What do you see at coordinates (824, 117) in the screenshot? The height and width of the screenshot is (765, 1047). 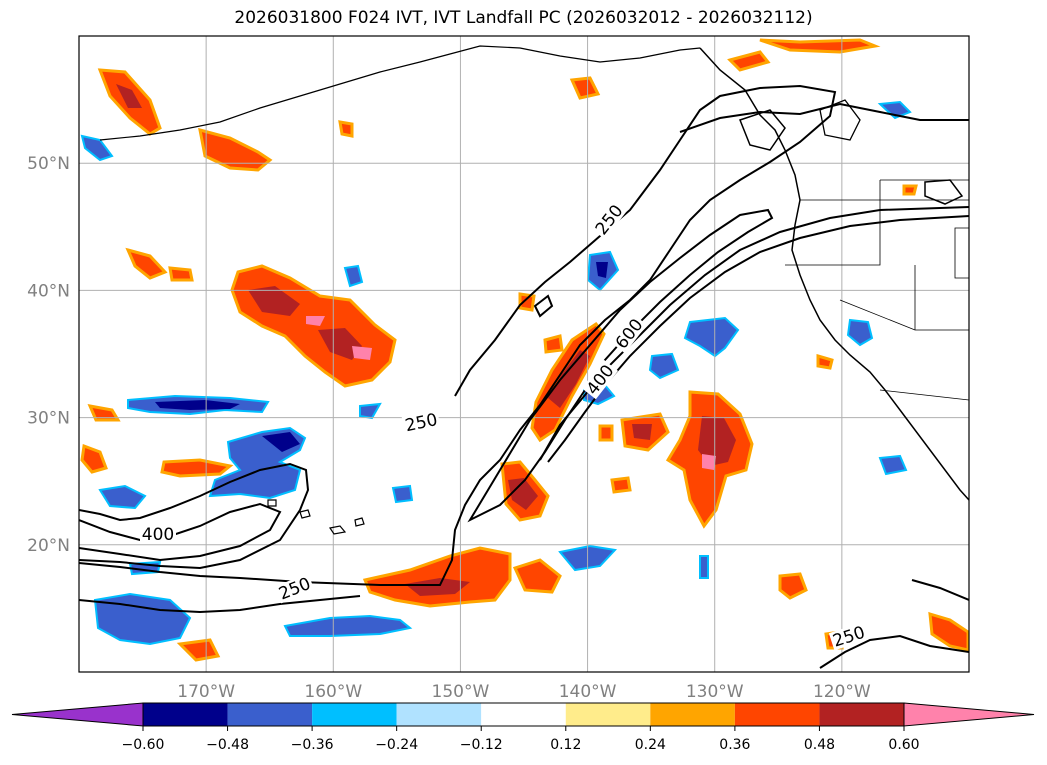 I see `contour-250-north` at bounding box center [824, 117].